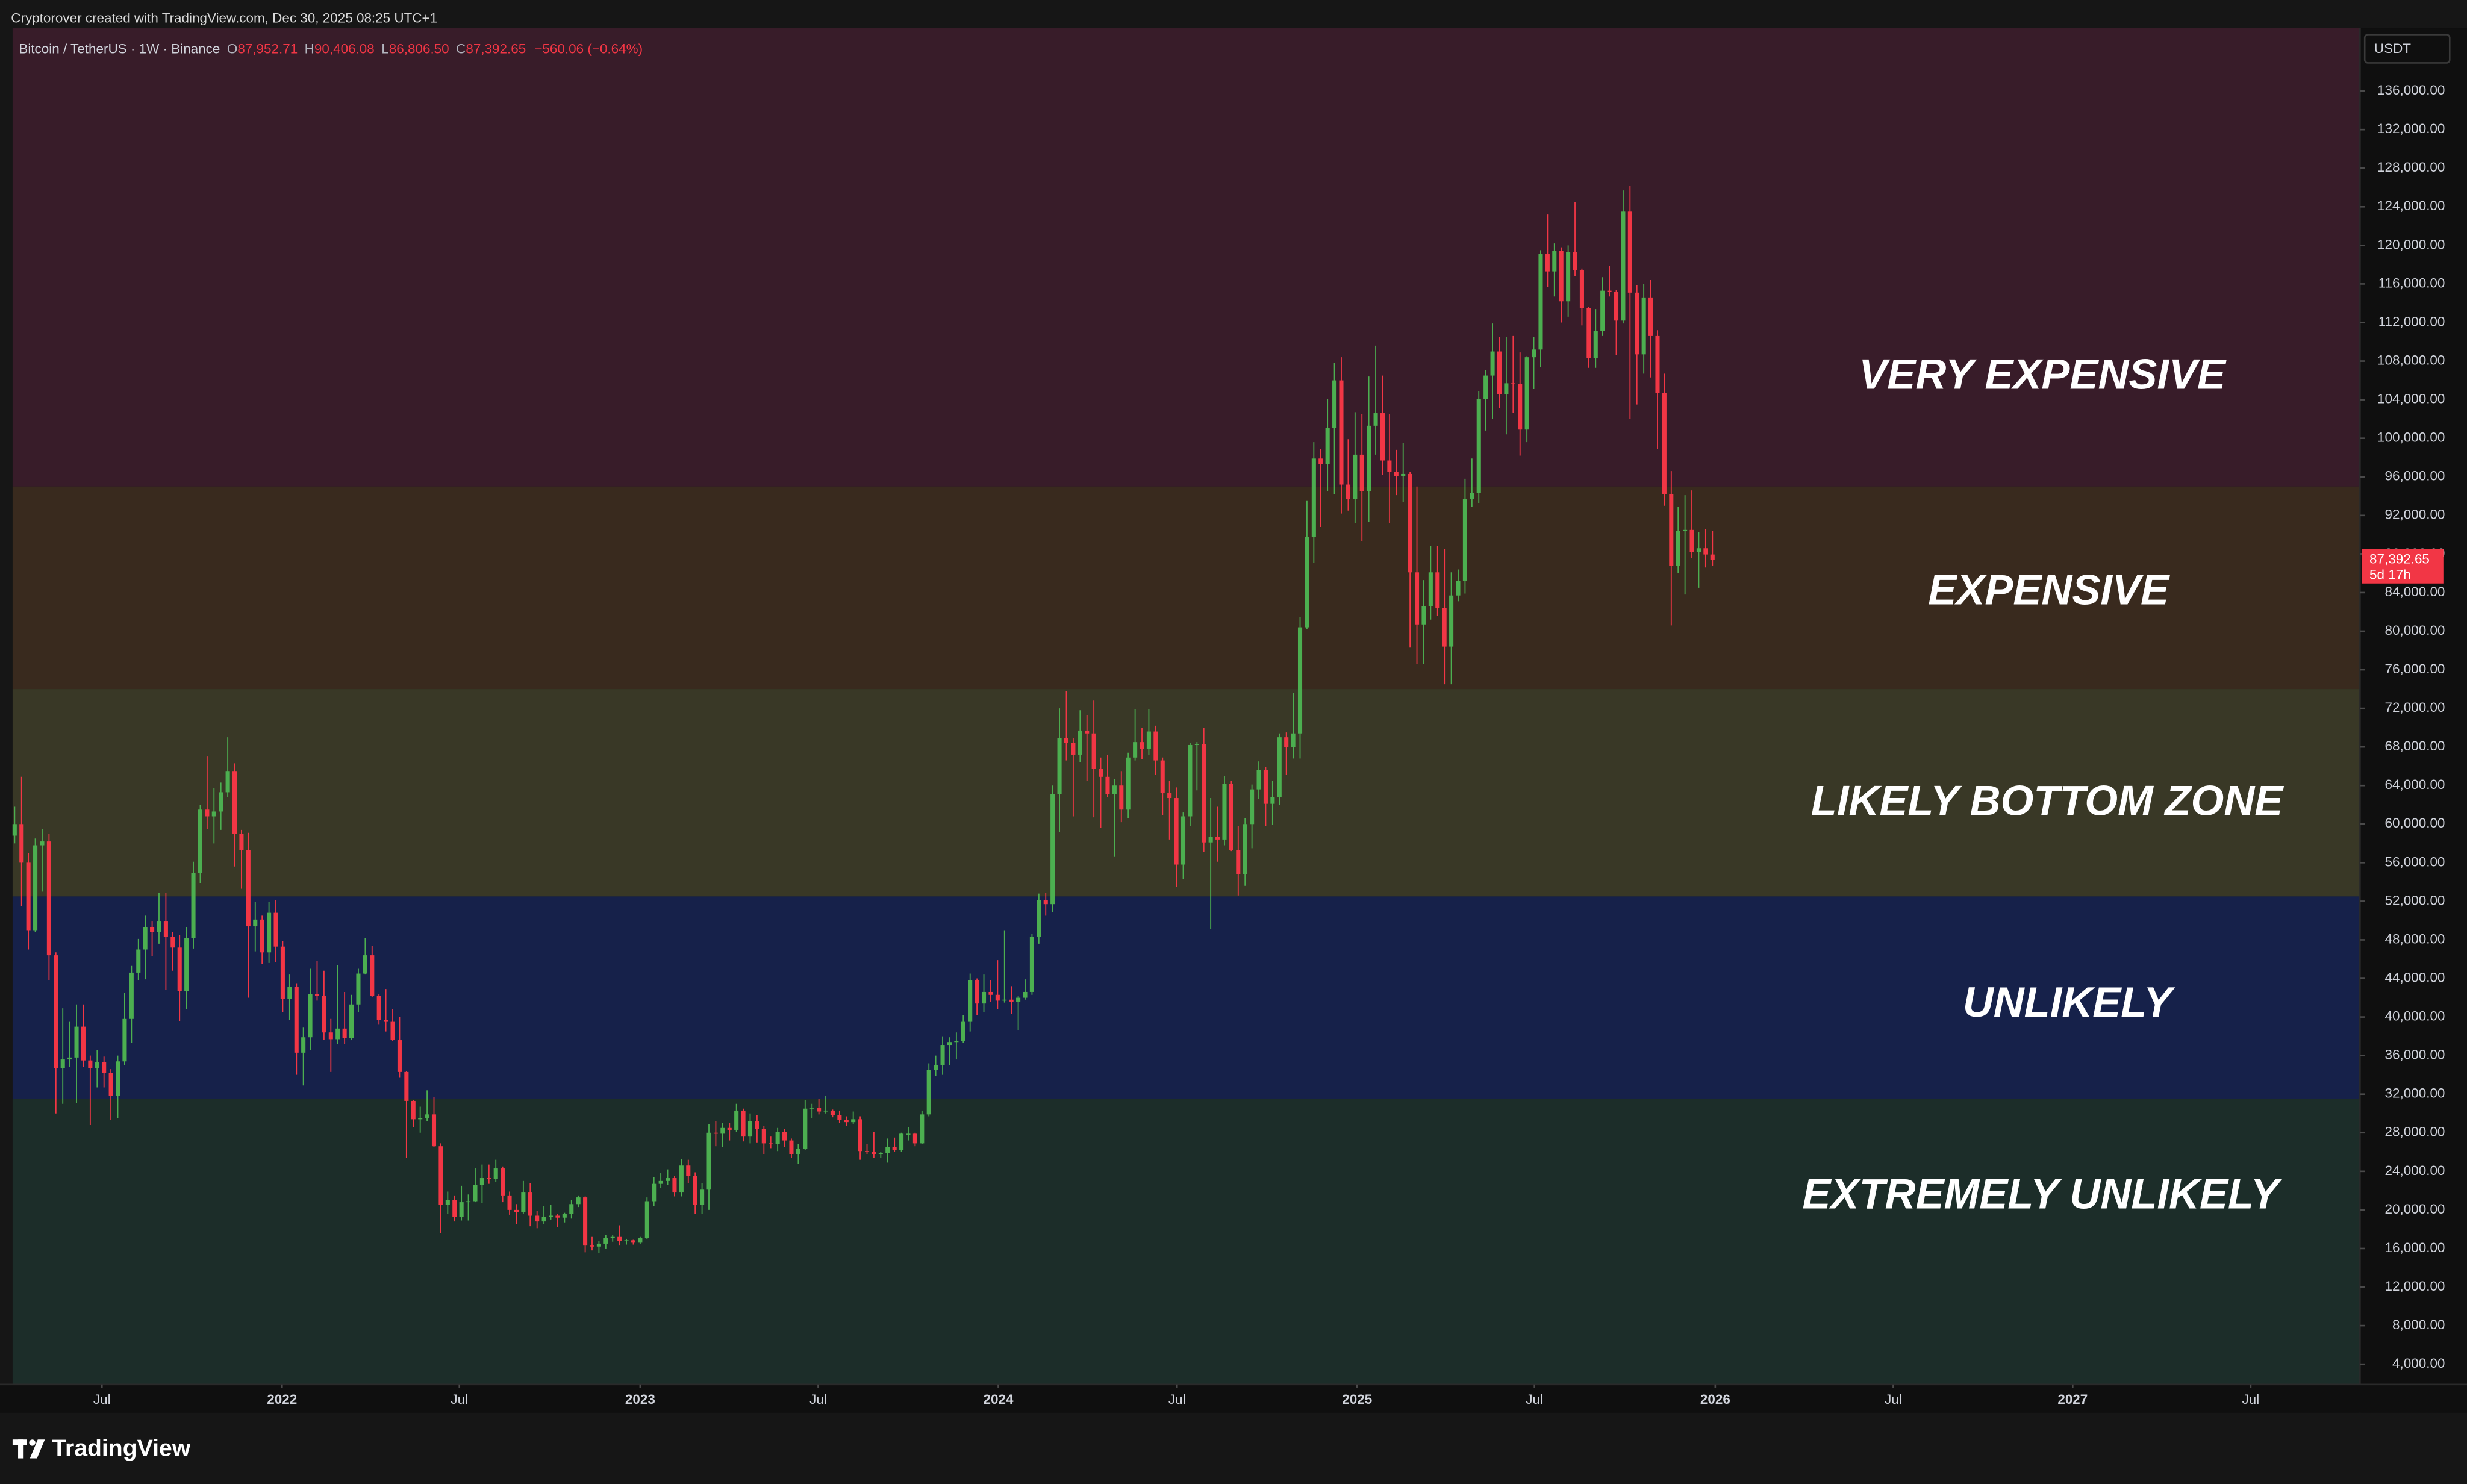  I want to click on zone-label: EXPENSIVE, so click(2049, 589).